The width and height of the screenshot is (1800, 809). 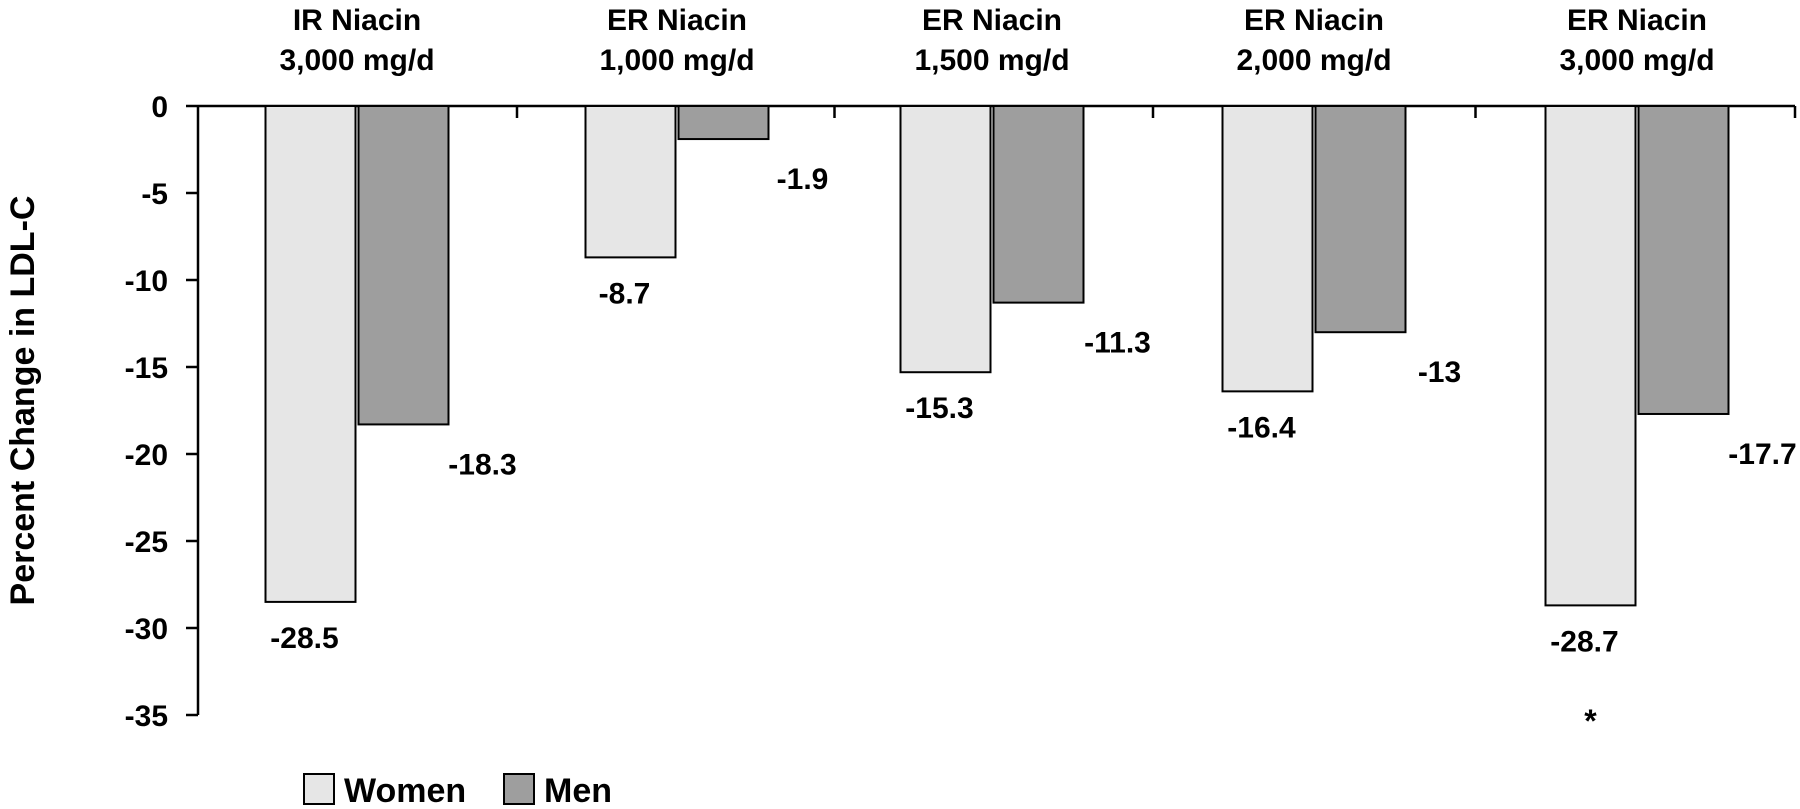 I want to click on data-label: -13, so click(x=1439, y=372).